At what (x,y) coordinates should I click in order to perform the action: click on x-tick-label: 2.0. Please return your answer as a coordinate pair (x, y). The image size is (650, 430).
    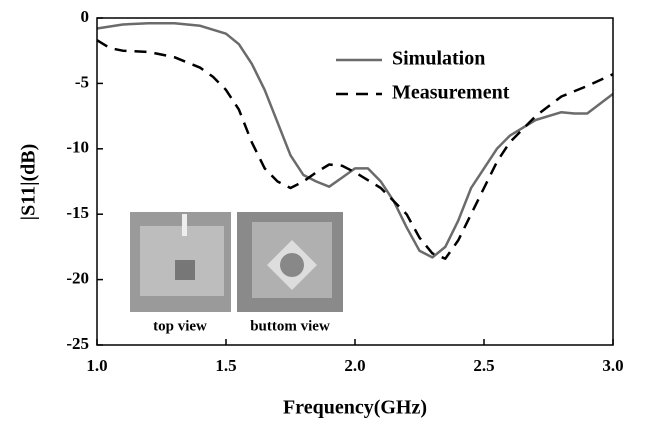
    Looking at the image, I should click on (354, 365).